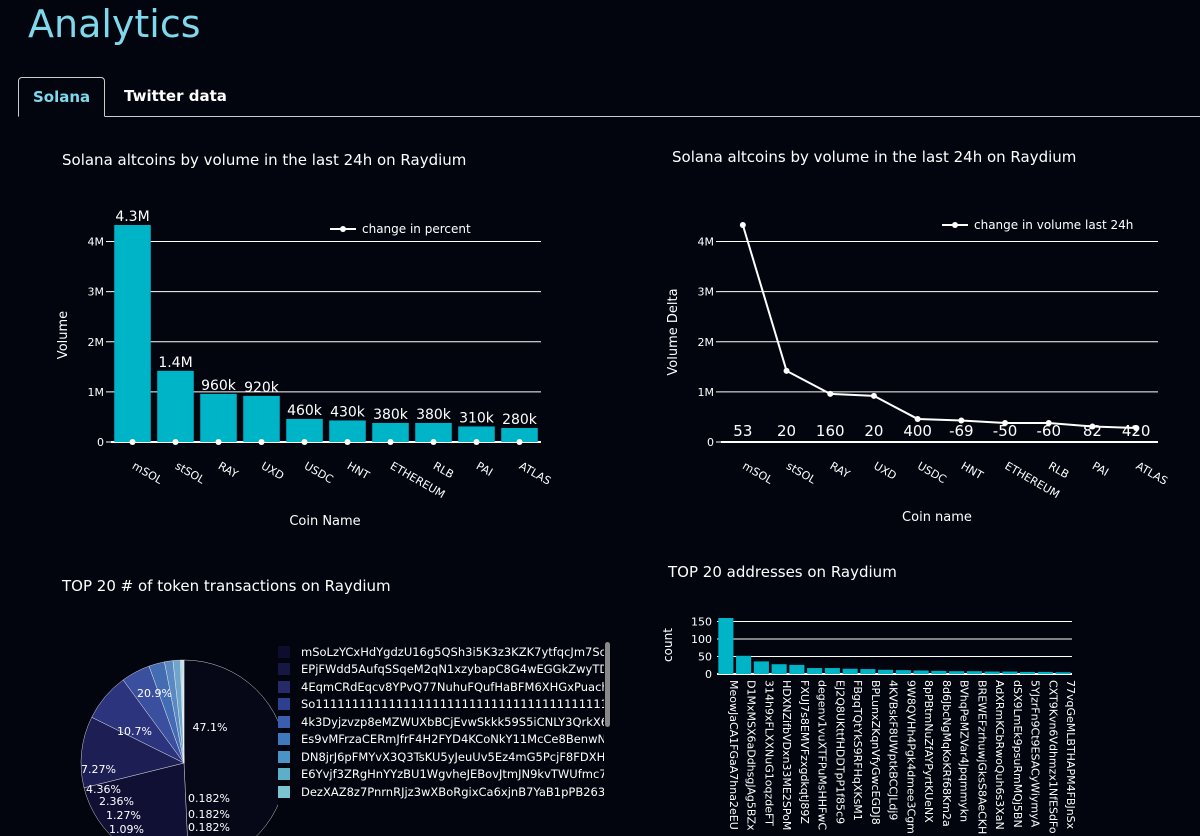  Describe the element at coordinates (305, 411) in the screenshot. I see `bar-data-label: 460k` at that location.